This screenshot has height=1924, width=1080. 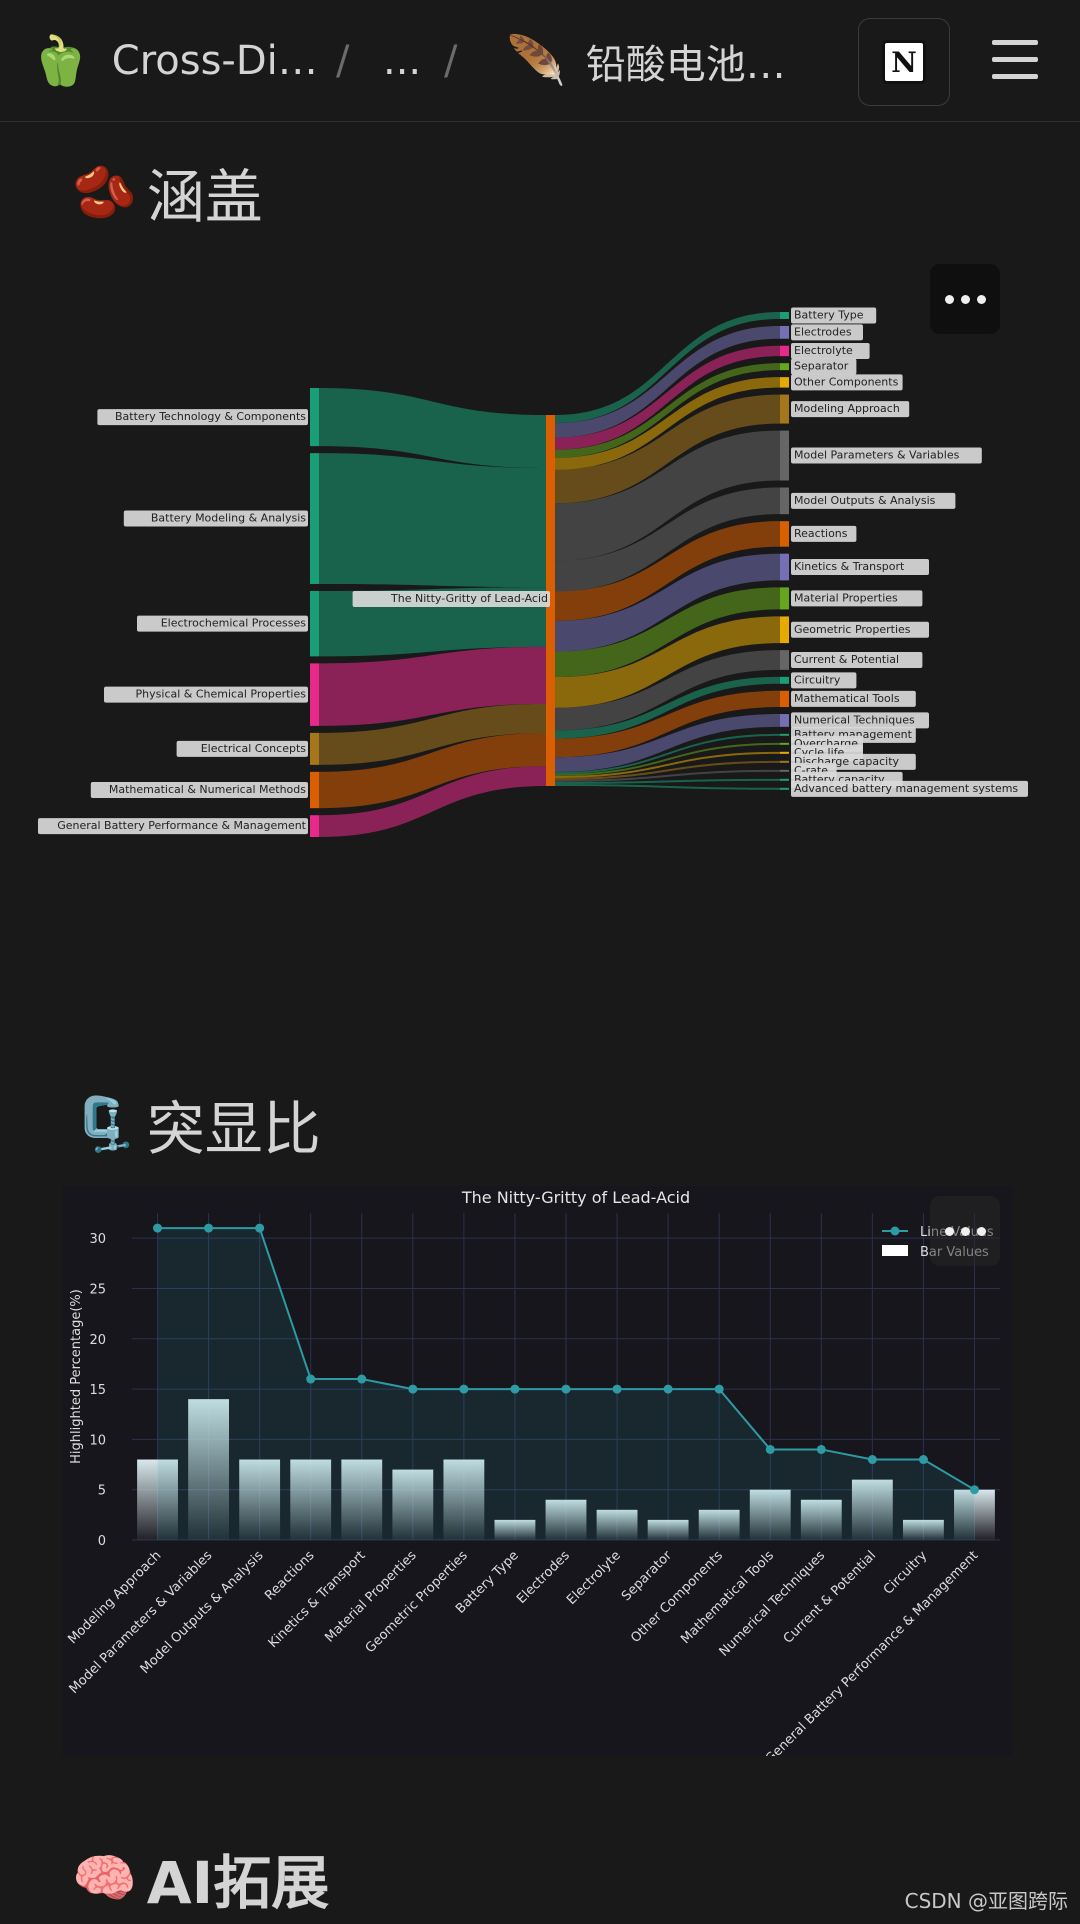 I want to click on x-tick-label: Mathematical Tools, so click(x=727, y=1597).